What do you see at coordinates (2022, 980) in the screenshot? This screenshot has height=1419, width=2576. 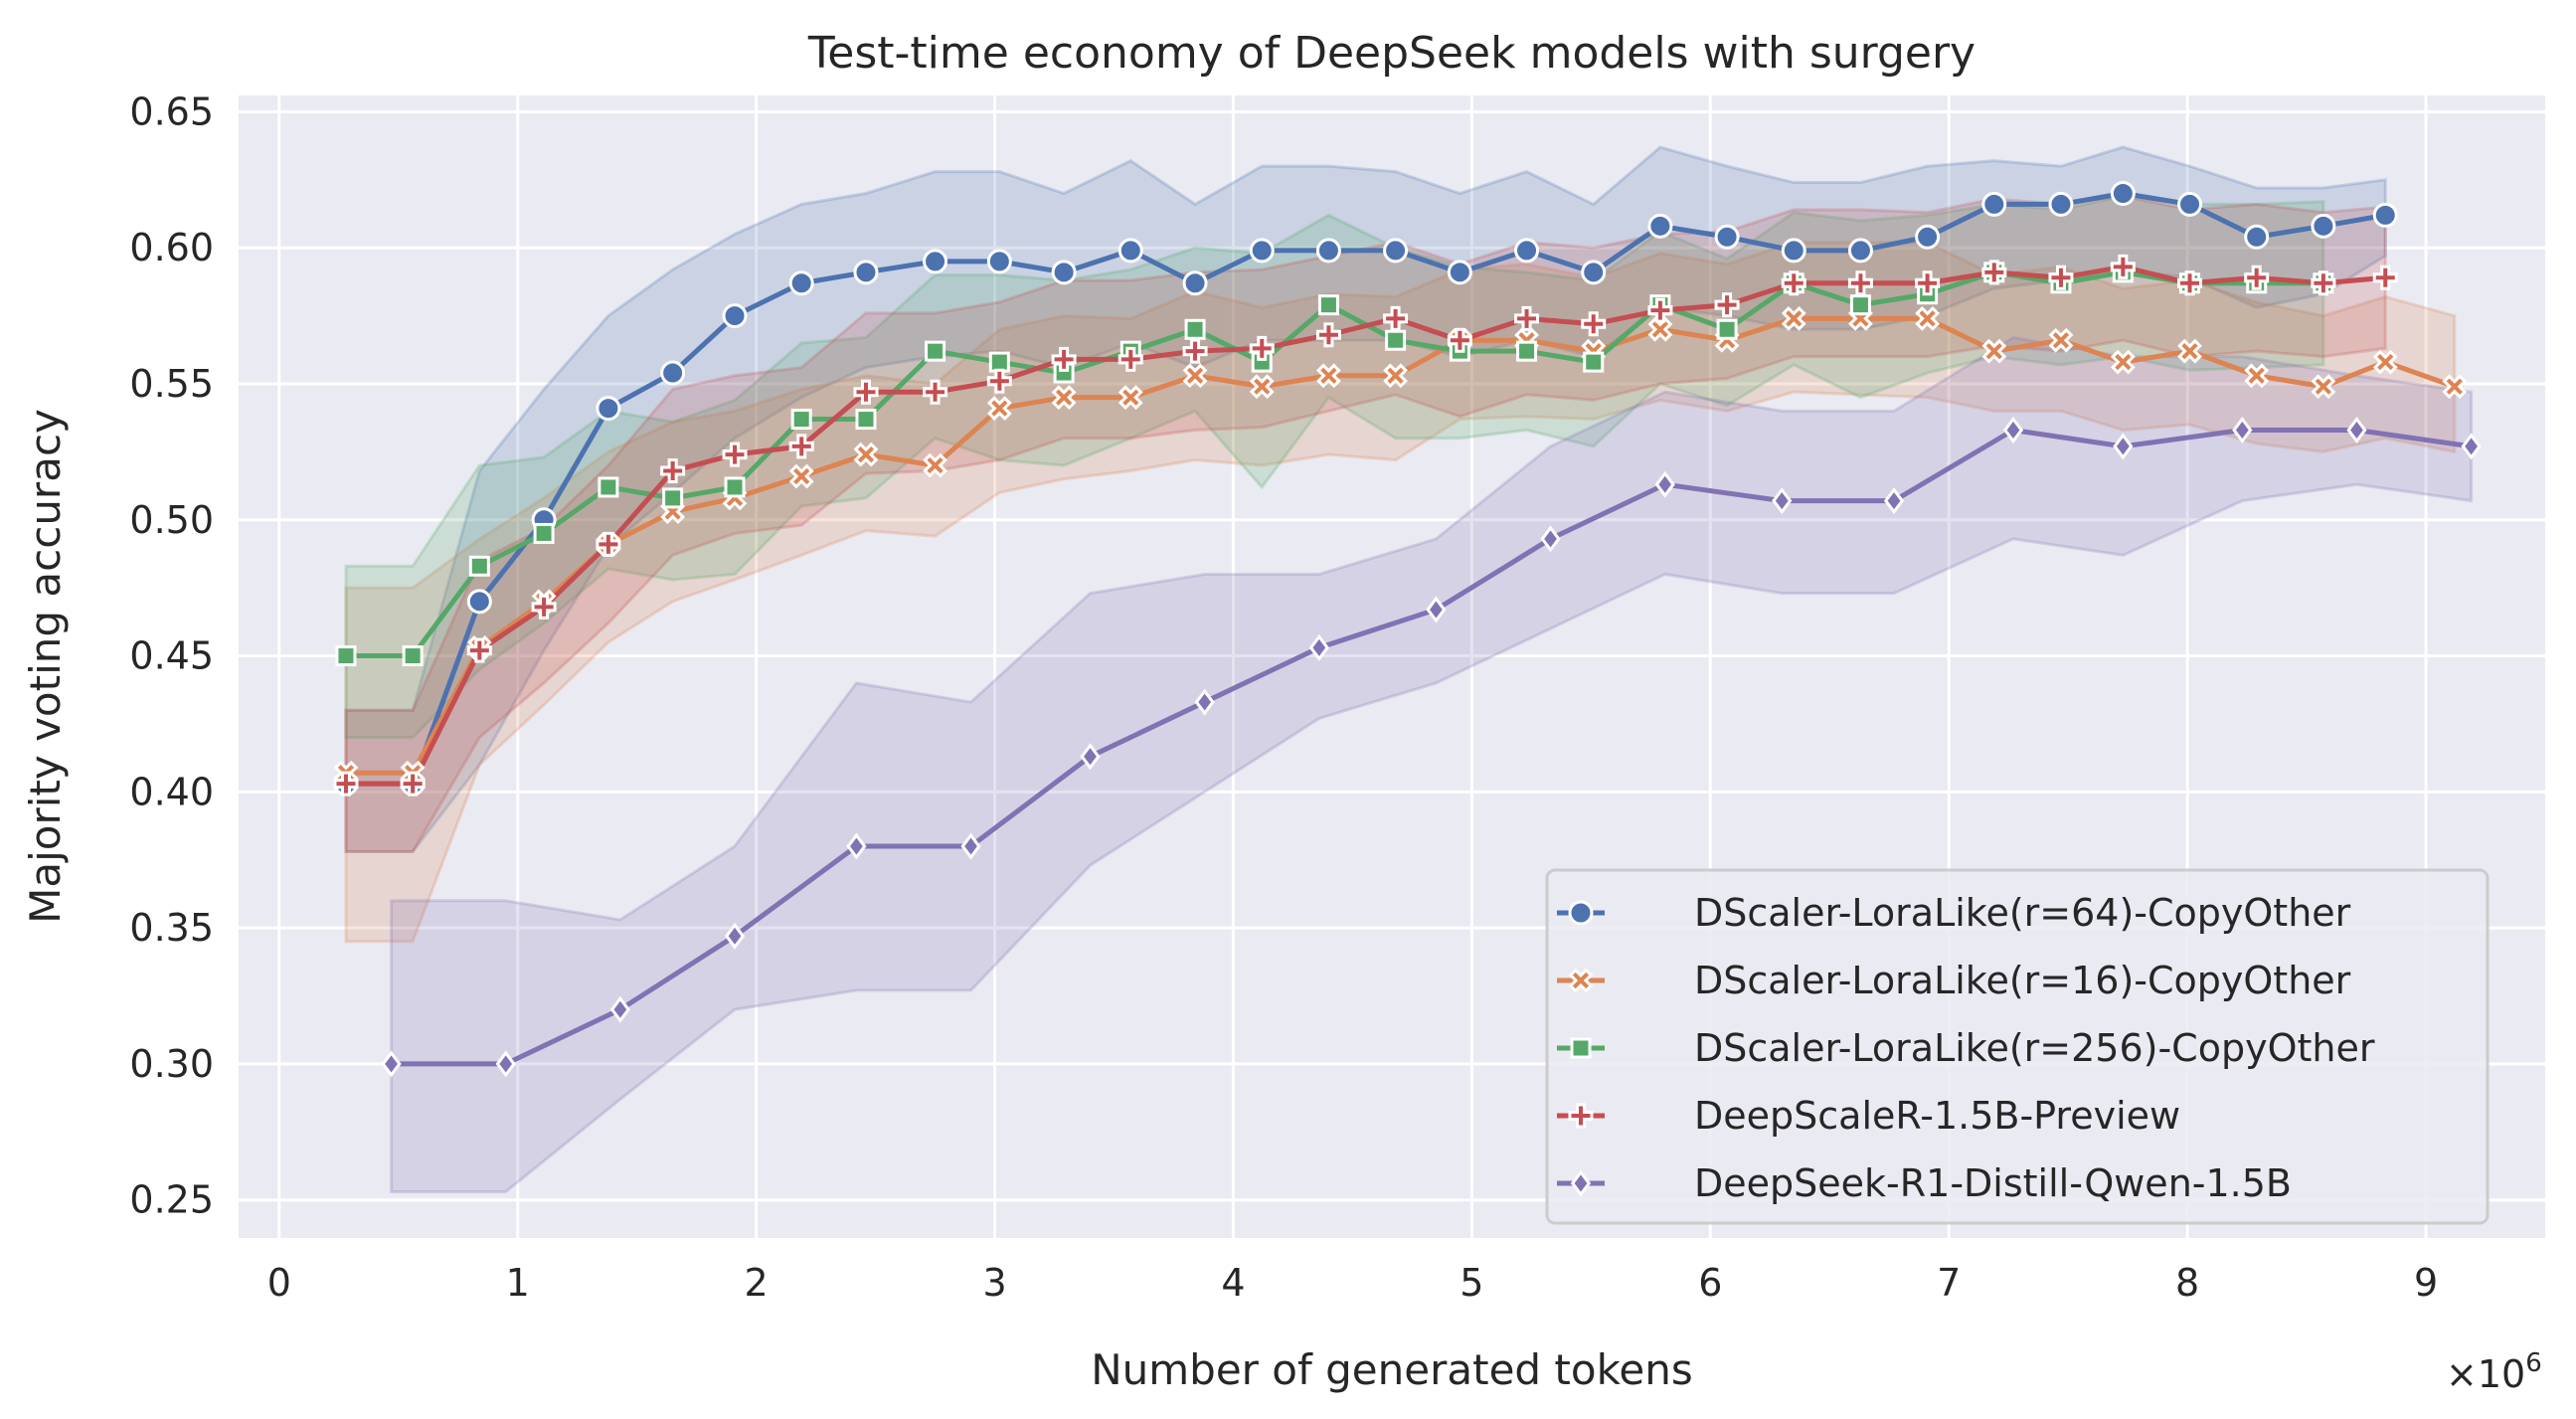 I see `legend-label: DScaler-LoraLike(r=16)-CopyOther` at bounding box center [2022, 980].